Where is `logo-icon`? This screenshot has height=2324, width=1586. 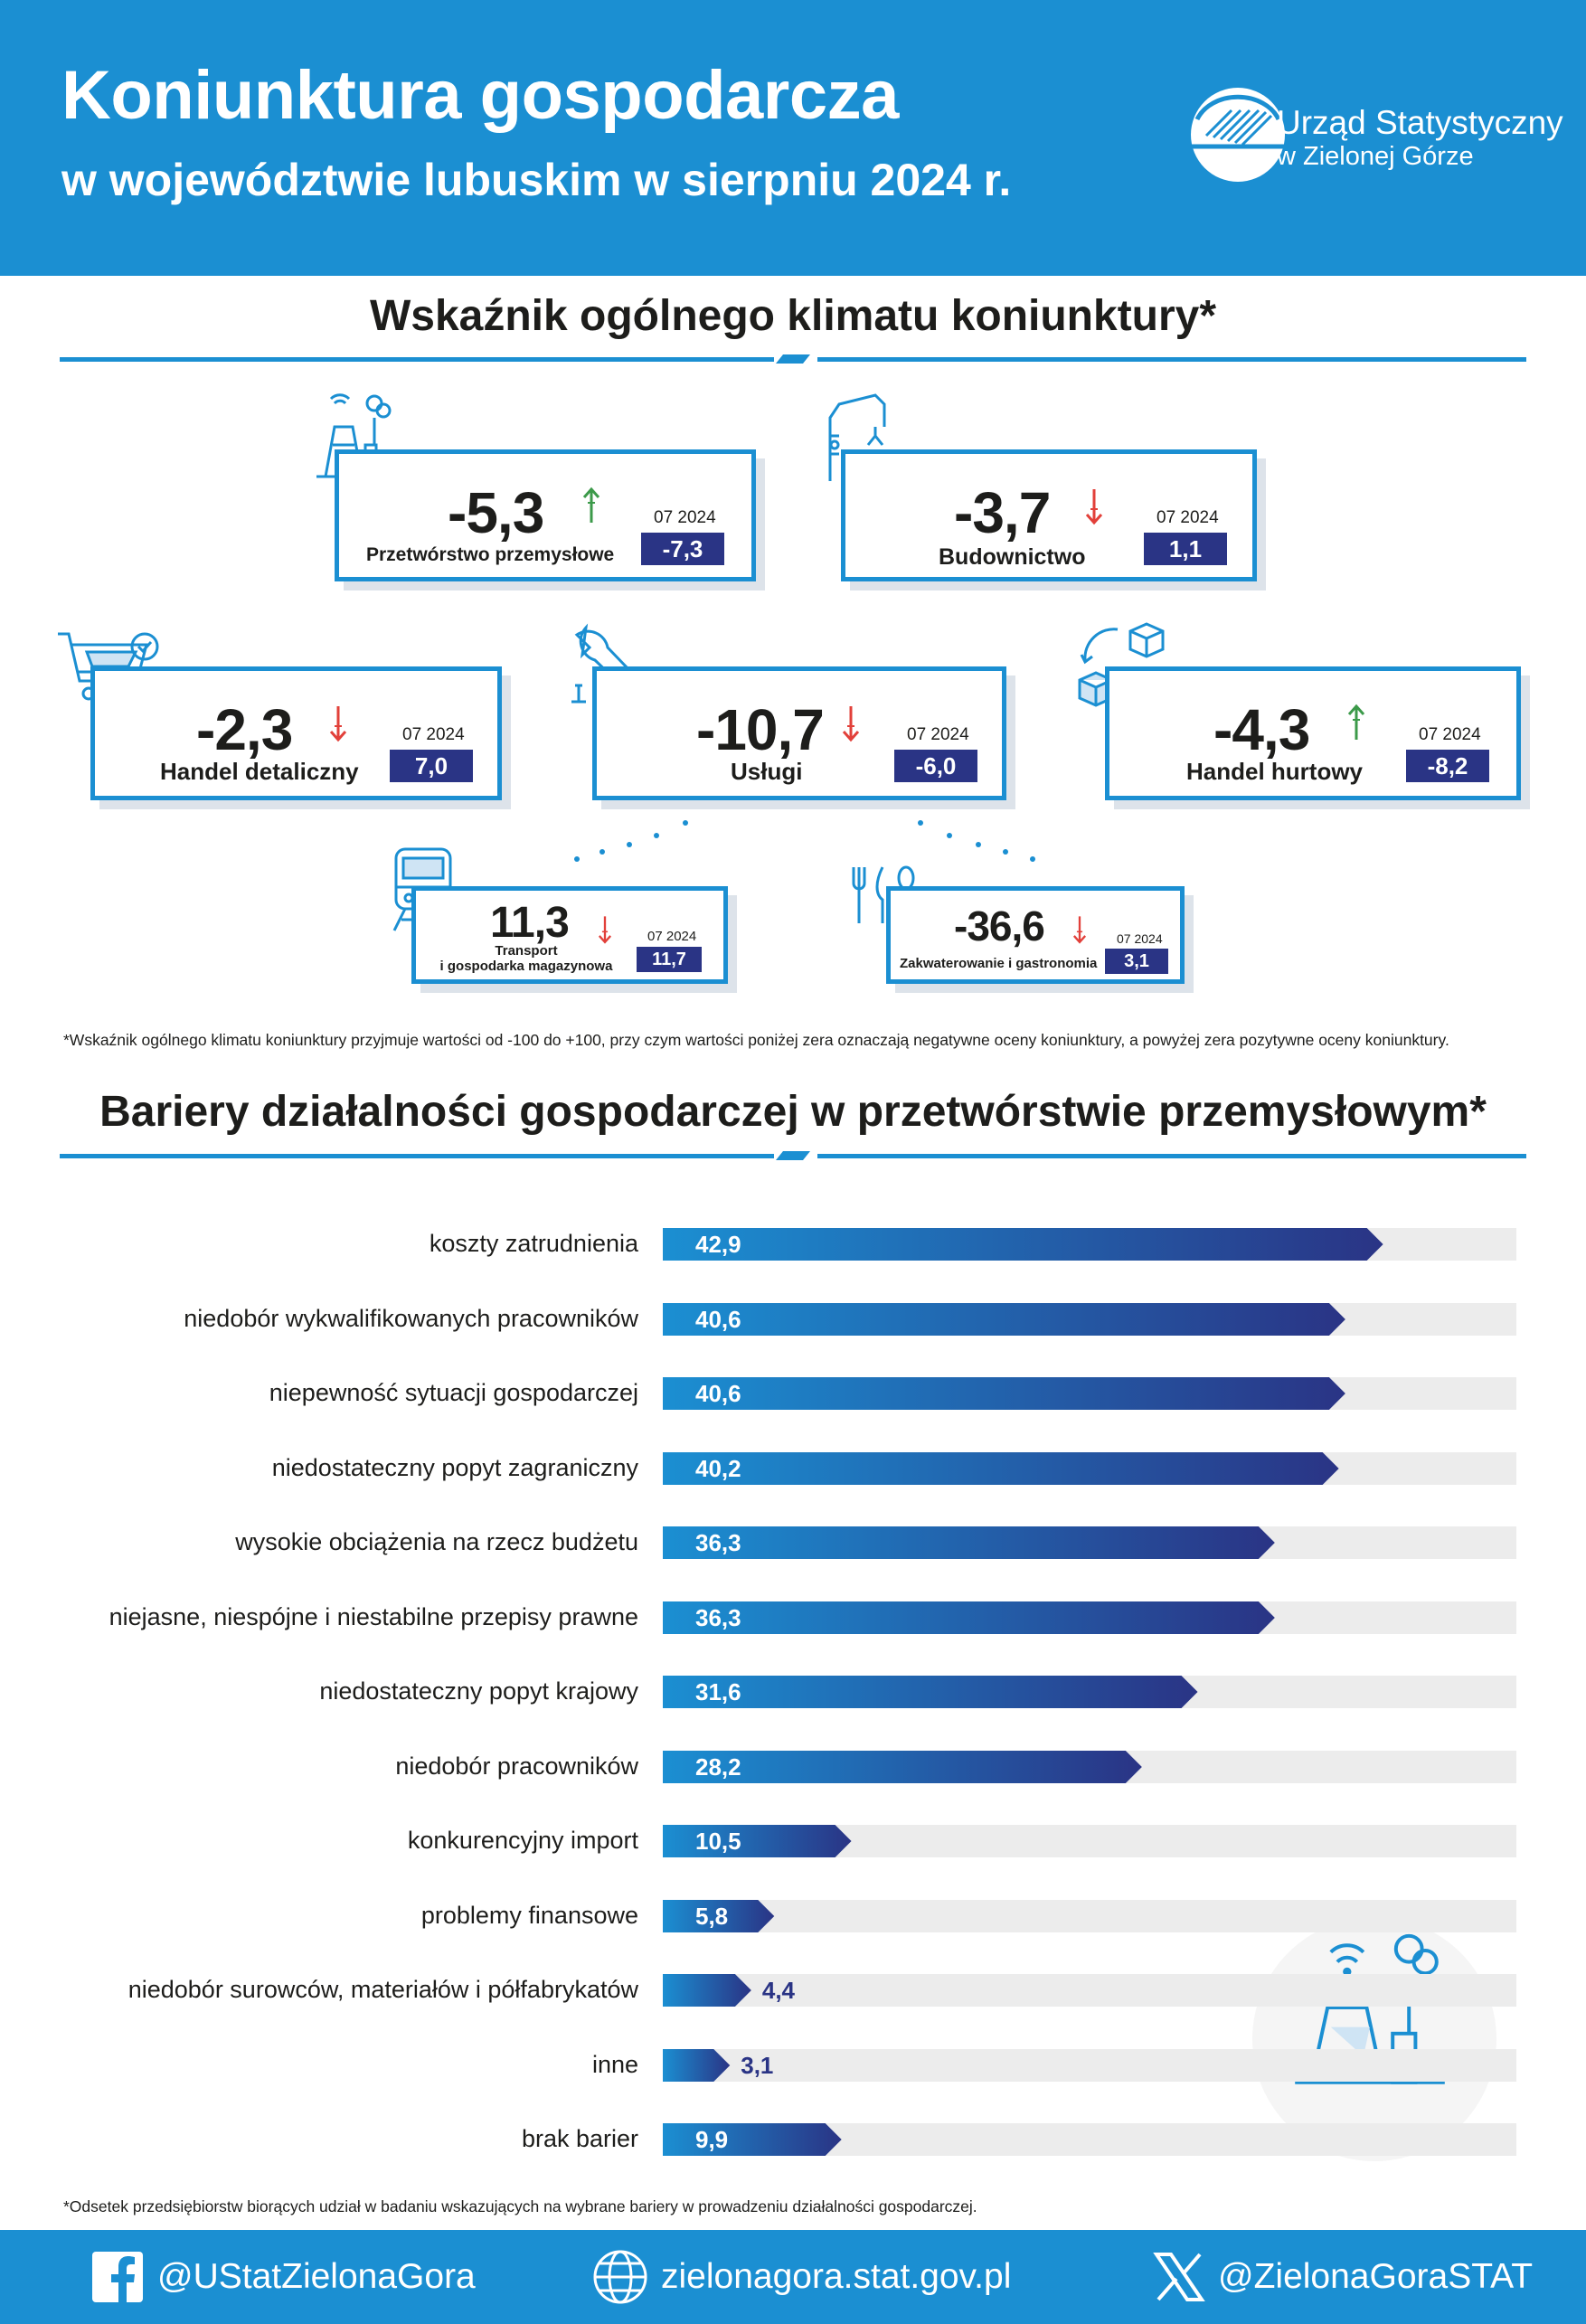
logo-icon is located at coordinates (1238, 135).